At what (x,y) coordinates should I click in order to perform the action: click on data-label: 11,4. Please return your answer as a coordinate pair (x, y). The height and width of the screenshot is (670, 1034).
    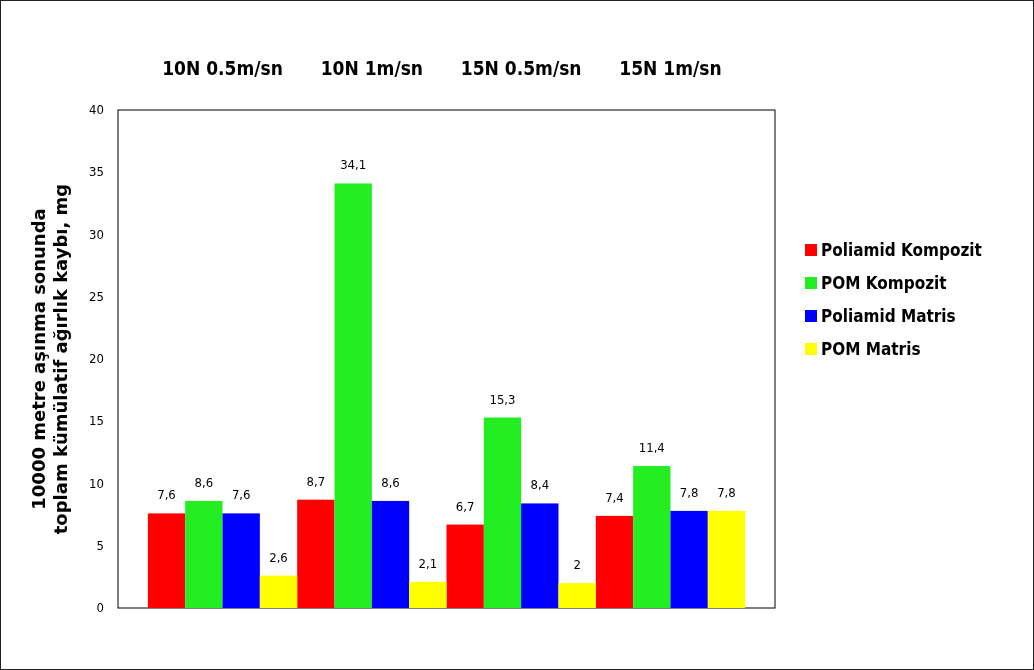
    Looking at the image, I should click on (651, 448).